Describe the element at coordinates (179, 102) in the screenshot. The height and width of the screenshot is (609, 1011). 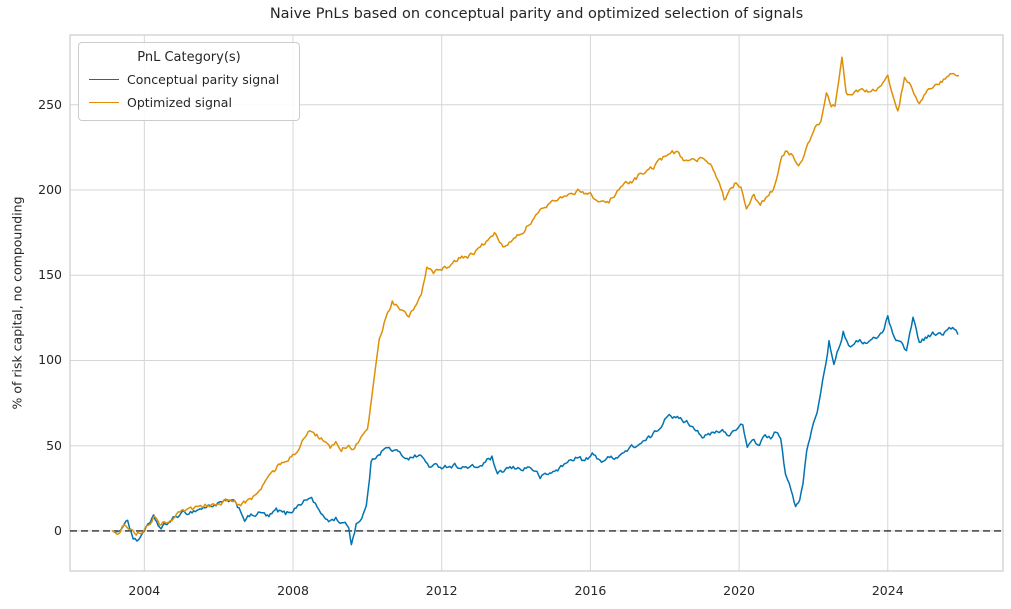
I see `legend-item-label: Optimized signal` at that location.